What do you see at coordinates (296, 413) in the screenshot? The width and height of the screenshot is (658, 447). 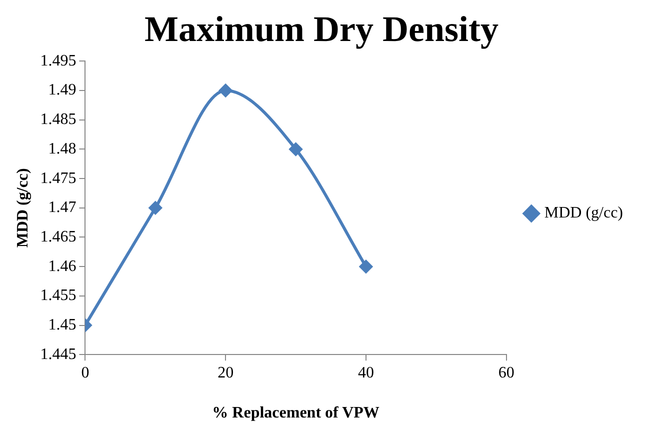 I see `x-axis-title: % Replacement of VPW` at bounding box center [296, 413].